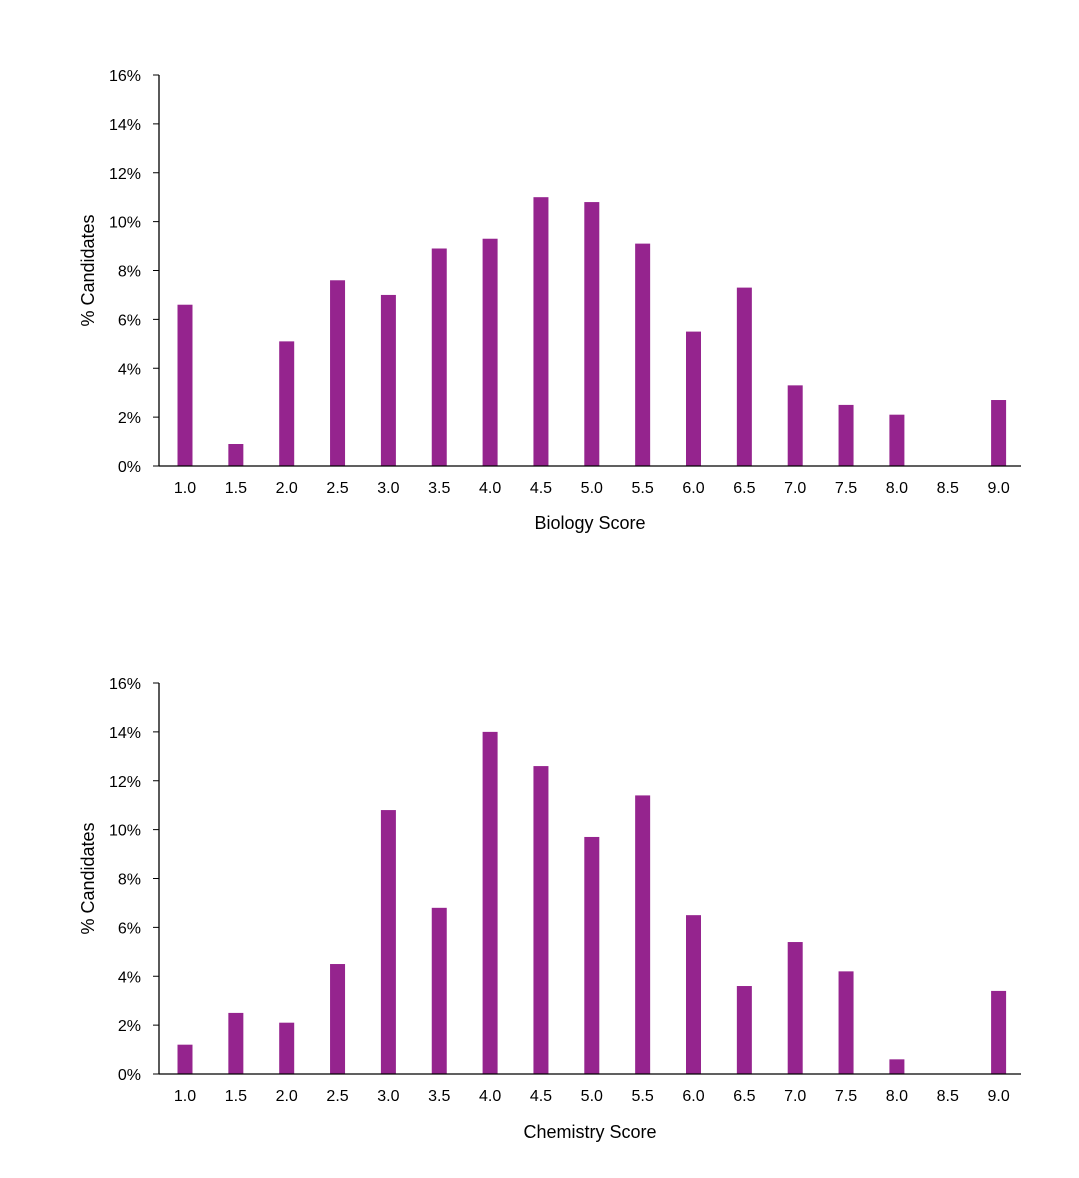 This screenshot has width=1079, height=1178. What do you see at coordinates (129, 467) in the screenshot?
I see `biology-y-tick-label: 0%` at bounding box center [129, 467].